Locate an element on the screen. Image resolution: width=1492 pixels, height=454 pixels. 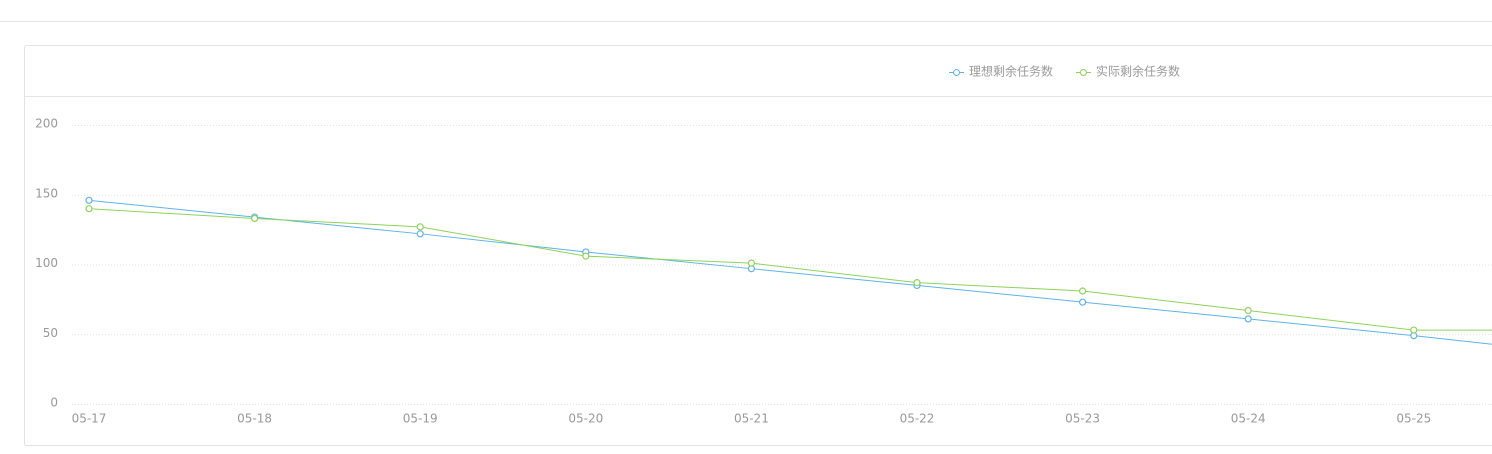
y-tick-label: 200 is located at coordinates (46, 124).